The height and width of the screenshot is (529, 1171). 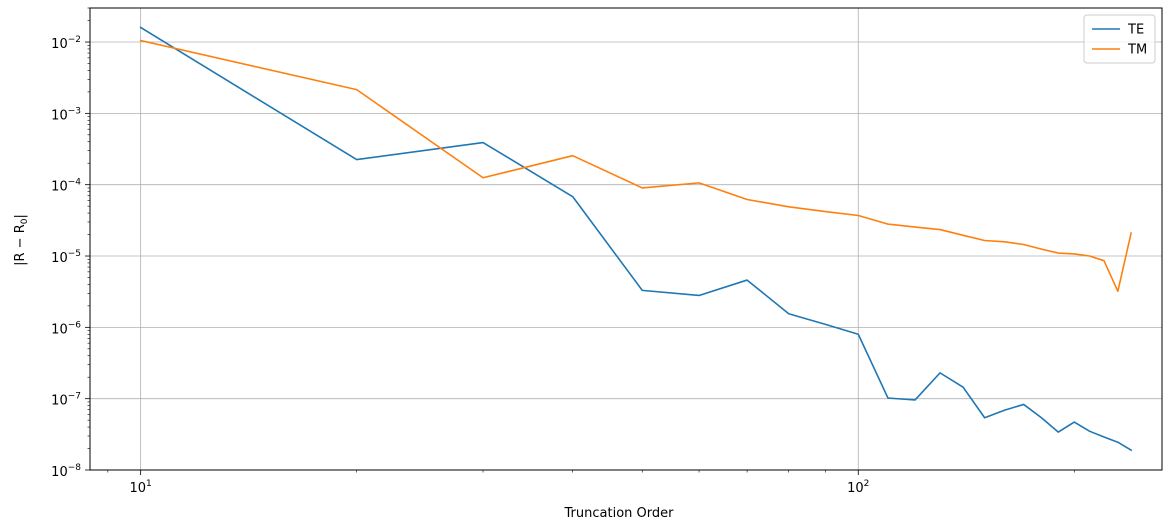 I want to click on legend-label-tm: TM, so click(x=1137, y=50).